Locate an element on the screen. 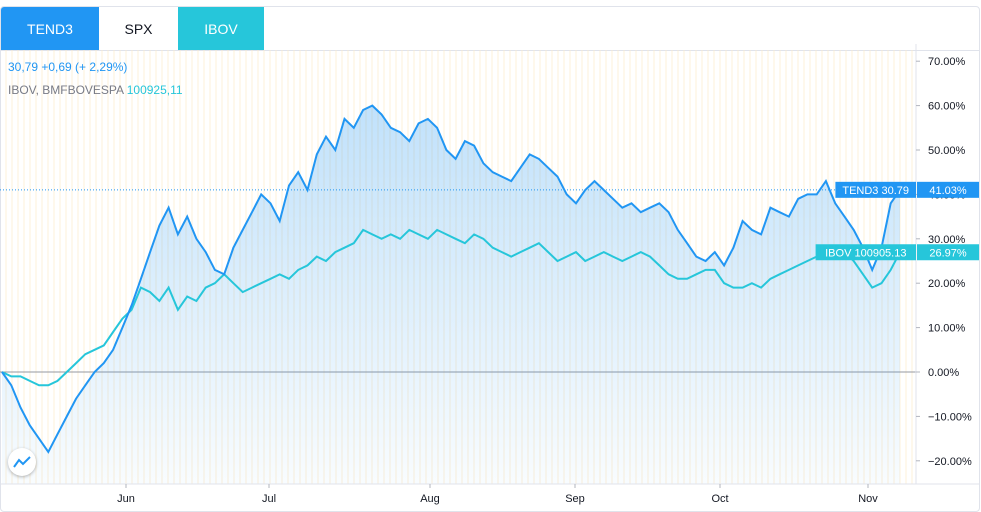 Image resolution: width=981 pixels, height=512 pixels. x-tick-label: Aug is located at coordinates (430, 499).